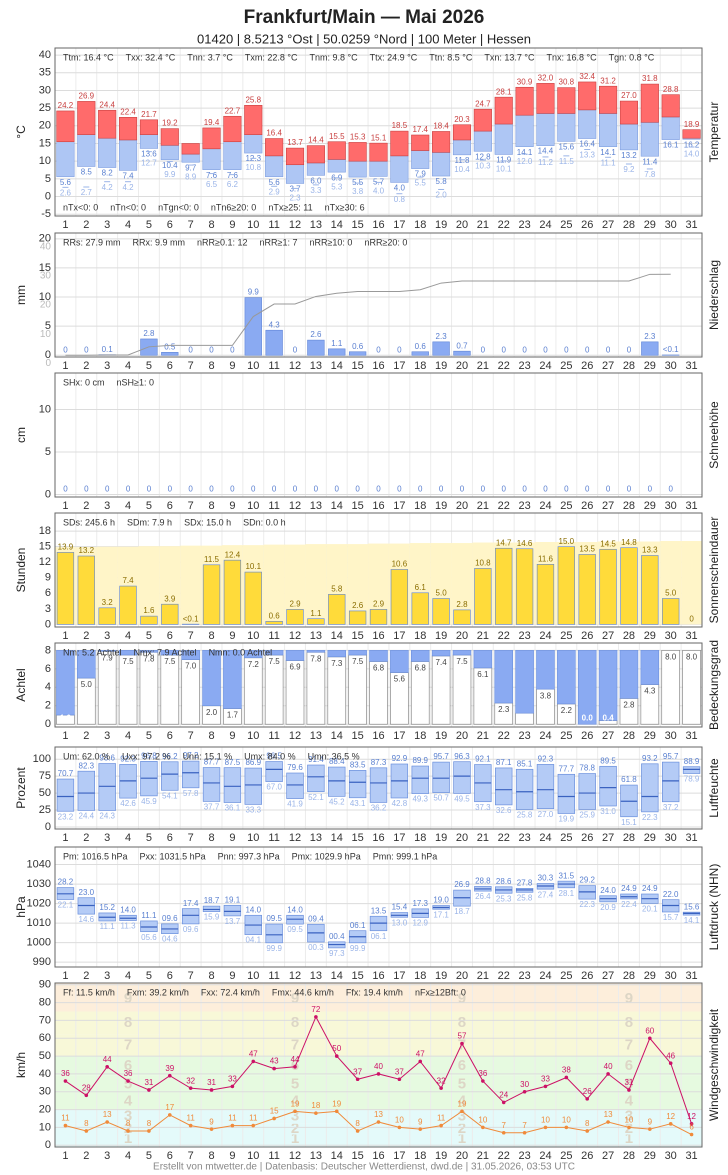  I want to click on y-tick-label: 20, so click(45, 1109).